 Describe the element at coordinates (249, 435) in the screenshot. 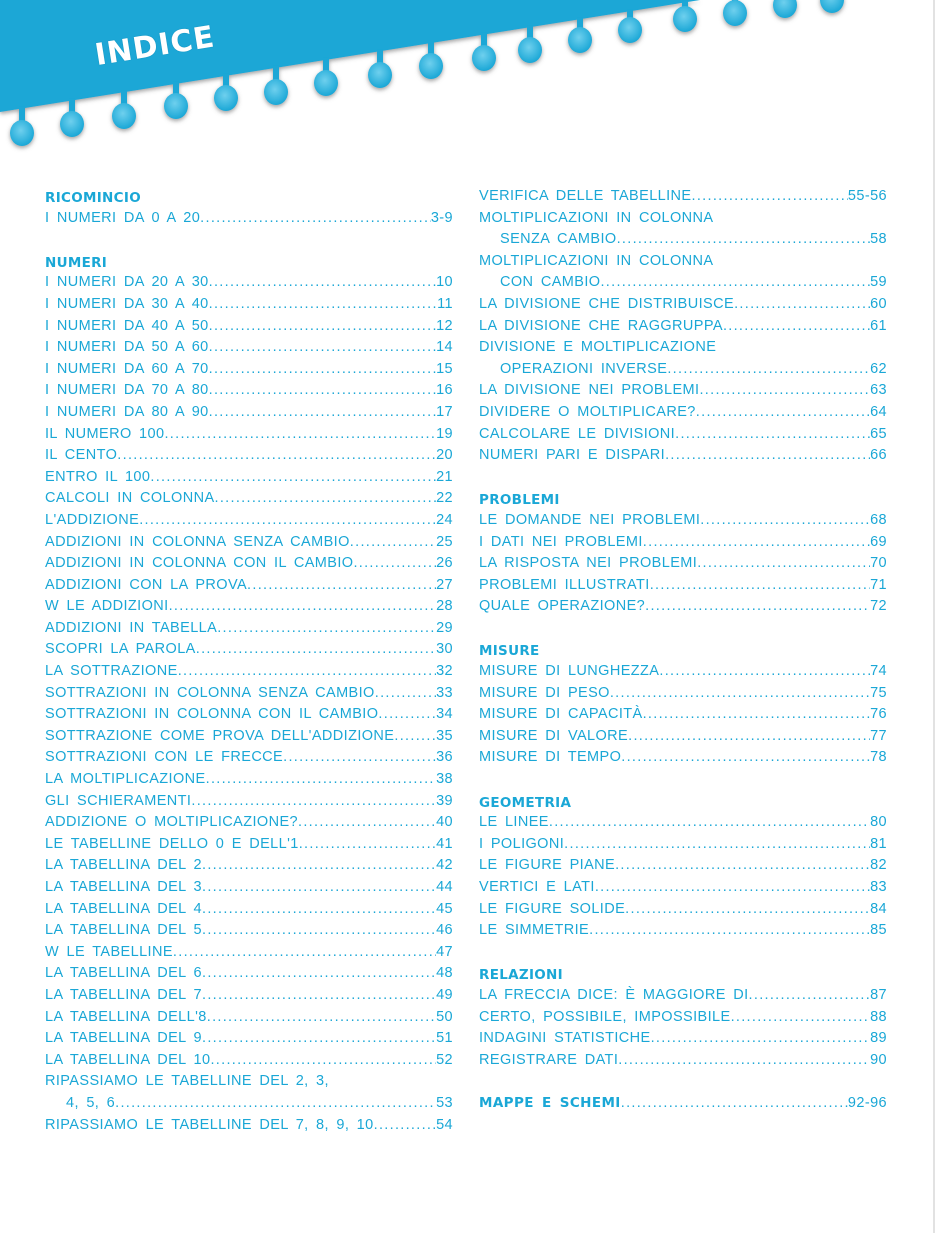

I see `toc-entry: IL NUMERO 100 19` at that location.